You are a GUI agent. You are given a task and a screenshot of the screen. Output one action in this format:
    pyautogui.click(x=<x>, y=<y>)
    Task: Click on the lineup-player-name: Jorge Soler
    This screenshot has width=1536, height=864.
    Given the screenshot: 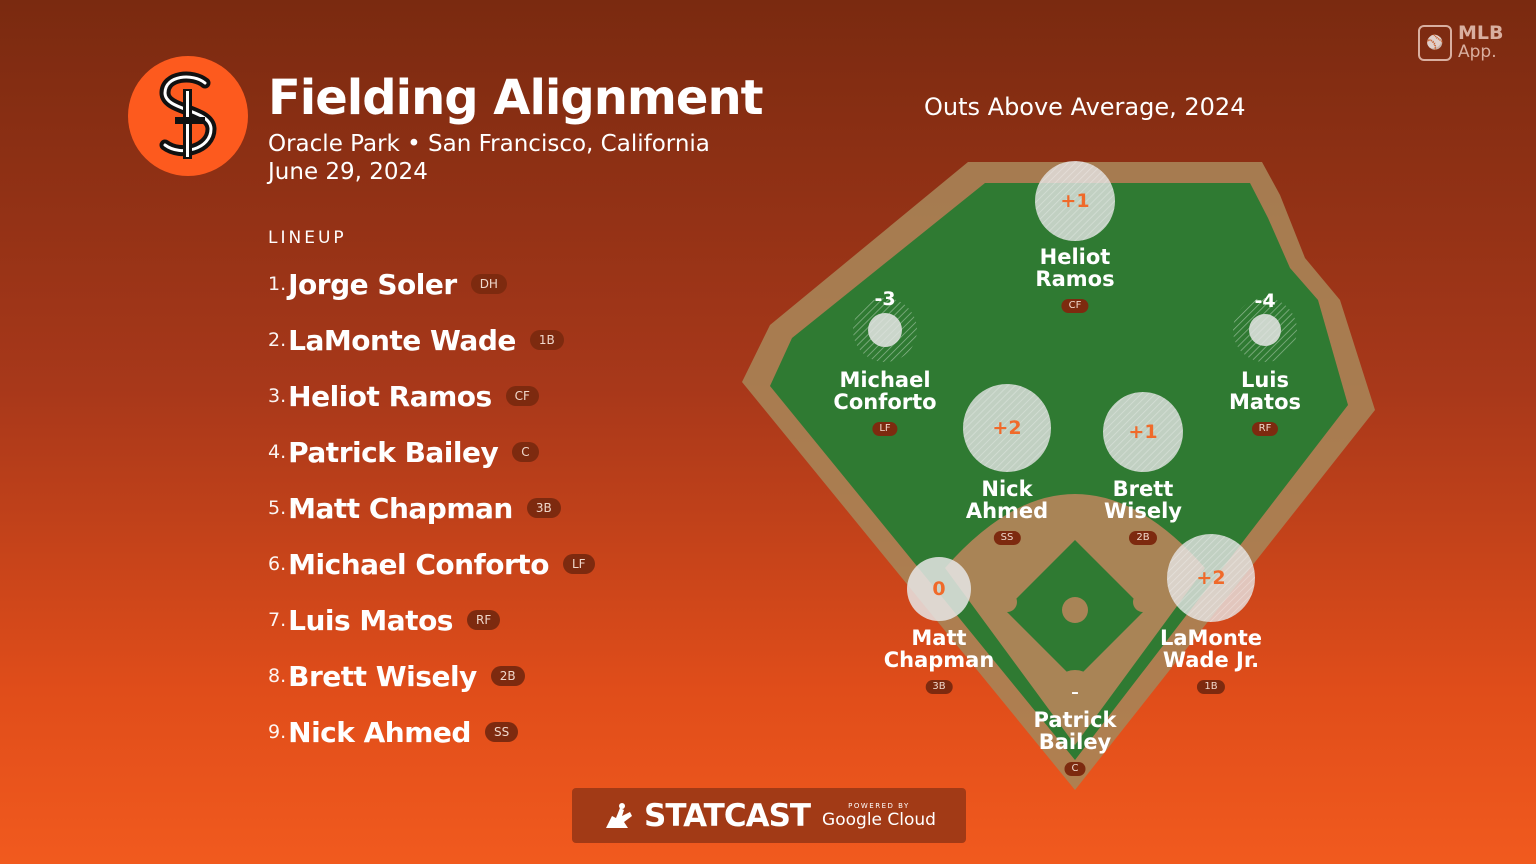 What is the action you would take?
    pyautogui.click(x=372, y=284)
    